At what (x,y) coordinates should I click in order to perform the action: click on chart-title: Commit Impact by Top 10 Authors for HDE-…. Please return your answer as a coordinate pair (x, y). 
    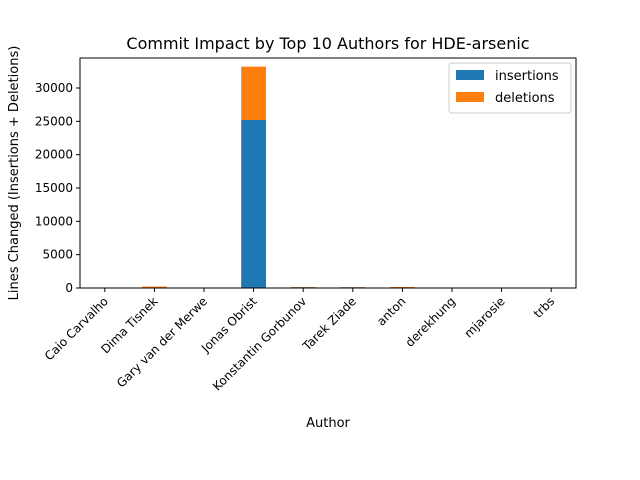
    Looking at the image, I should click on (327, 43).